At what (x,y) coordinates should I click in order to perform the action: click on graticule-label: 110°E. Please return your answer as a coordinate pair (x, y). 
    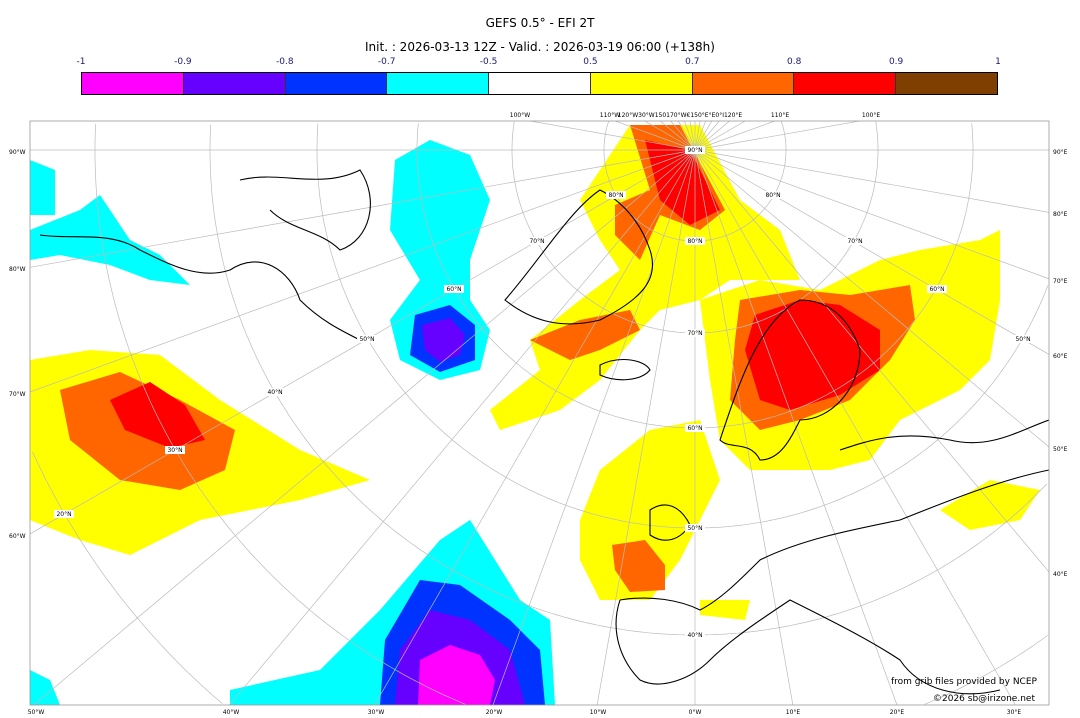
    Looking at the image, I should click on (780, 115).